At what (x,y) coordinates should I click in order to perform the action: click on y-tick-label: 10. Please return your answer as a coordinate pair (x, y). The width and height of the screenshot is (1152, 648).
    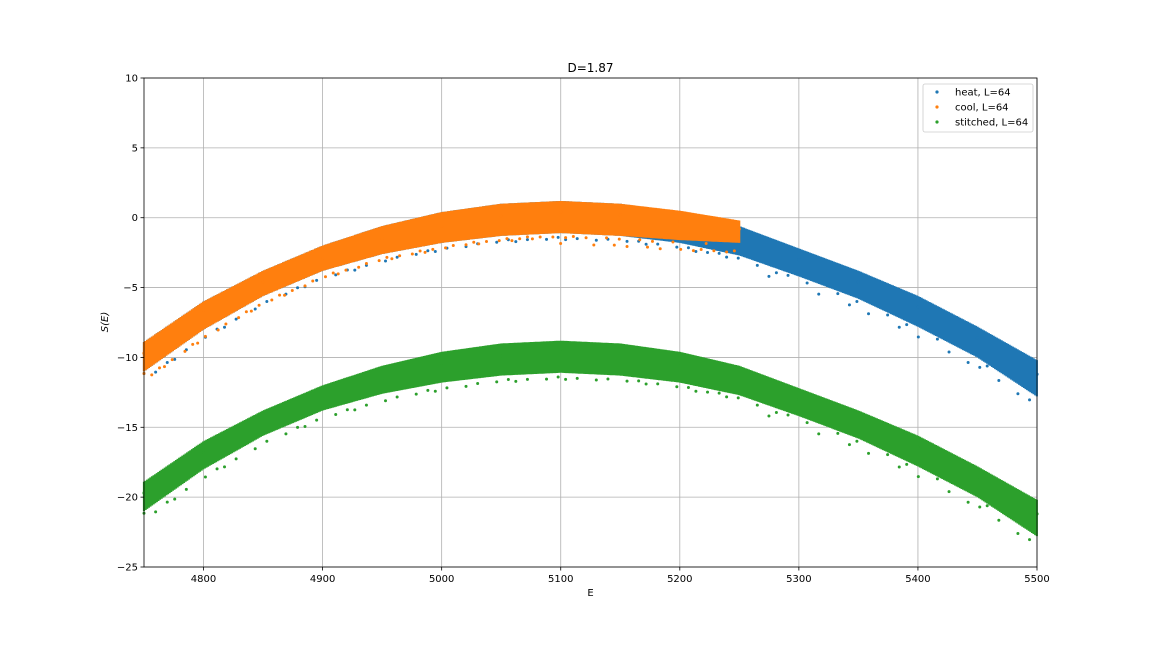
    Looking at the image, I should click on (131, 79).